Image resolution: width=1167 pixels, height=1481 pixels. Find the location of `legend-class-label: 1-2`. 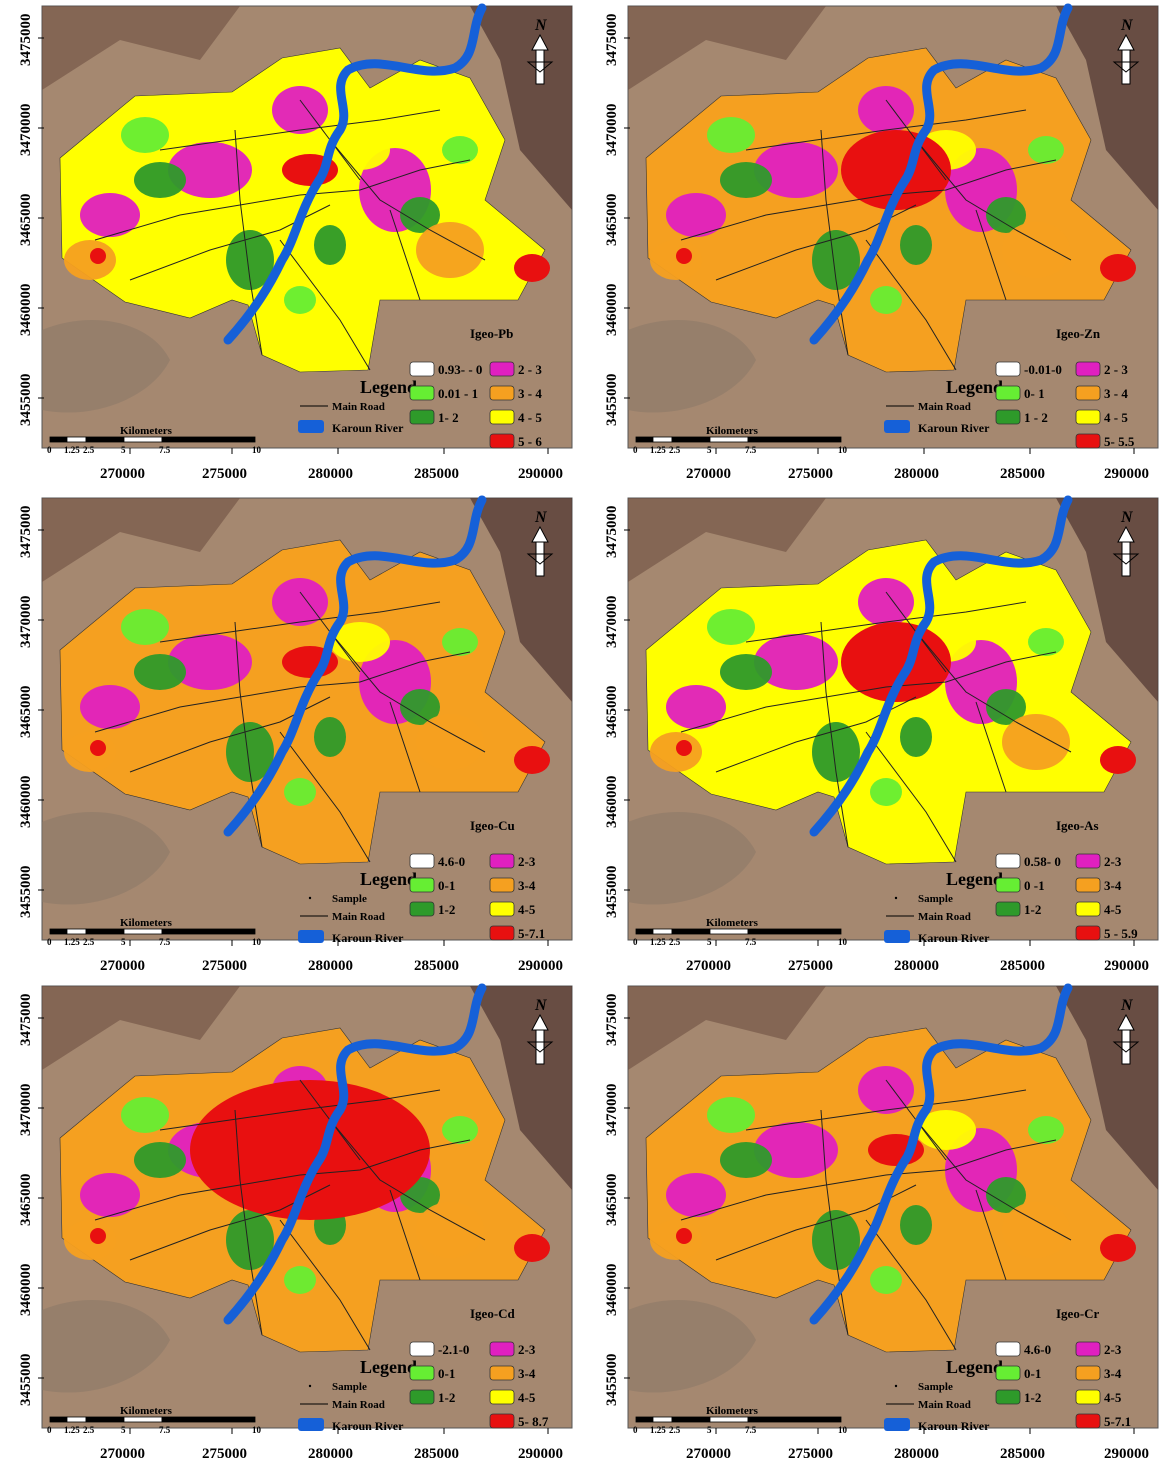

legend-class-label: 1-2 is located at coordinates (1032, 1397).